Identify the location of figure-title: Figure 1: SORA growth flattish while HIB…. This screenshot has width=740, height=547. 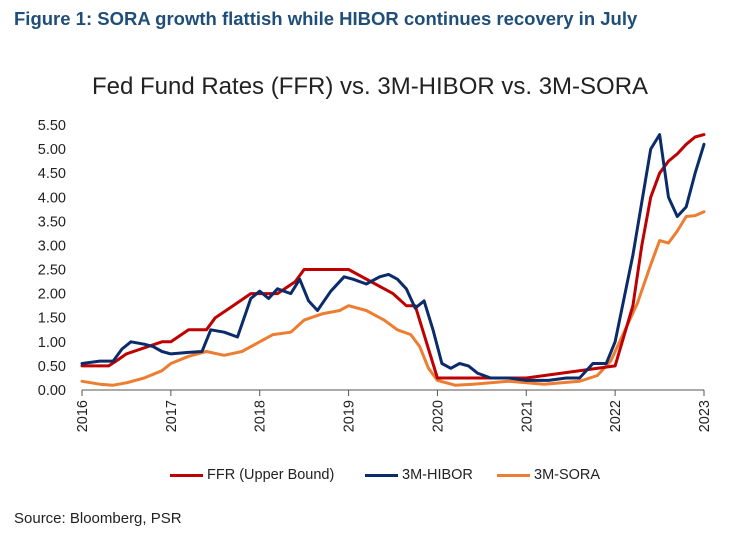
(326, 18).